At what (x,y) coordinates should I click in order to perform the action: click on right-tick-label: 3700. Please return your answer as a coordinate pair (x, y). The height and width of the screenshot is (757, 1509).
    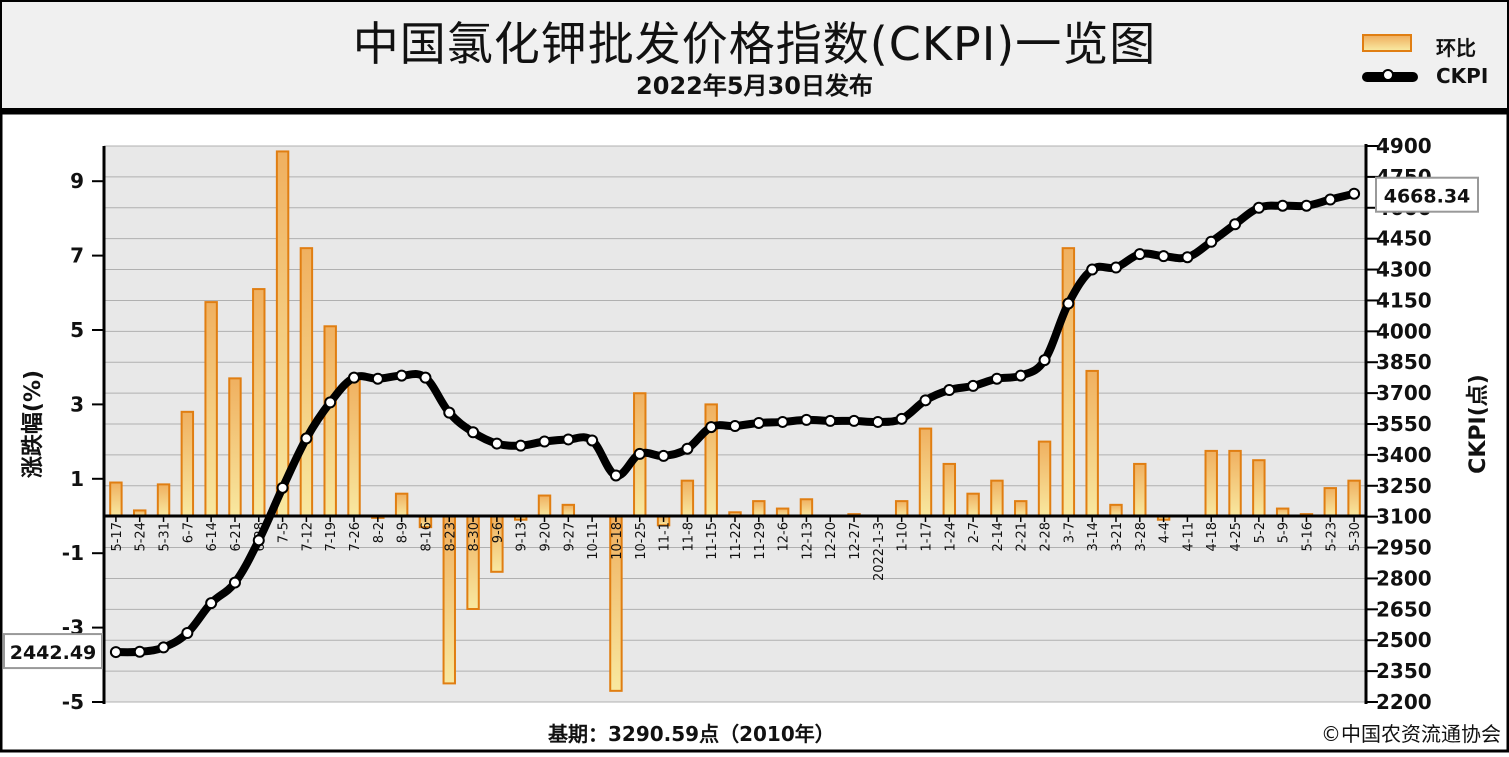
    Looking at the image, I should click on (1404, 393).